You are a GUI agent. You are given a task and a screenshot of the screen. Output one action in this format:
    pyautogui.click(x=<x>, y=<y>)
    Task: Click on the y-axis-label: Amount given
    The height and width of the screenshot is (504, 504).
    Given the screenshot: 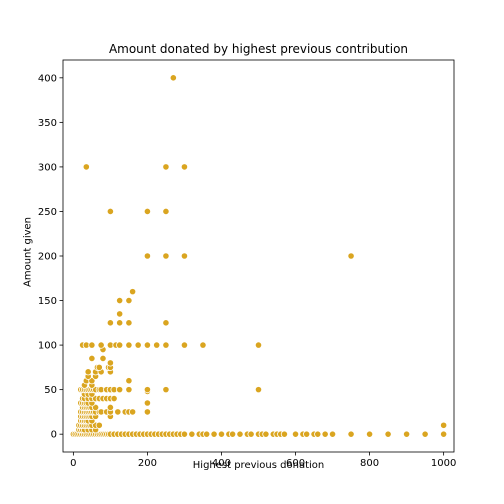 What is the action you would take?
    pyautogui.click(x=28, y=252)
    